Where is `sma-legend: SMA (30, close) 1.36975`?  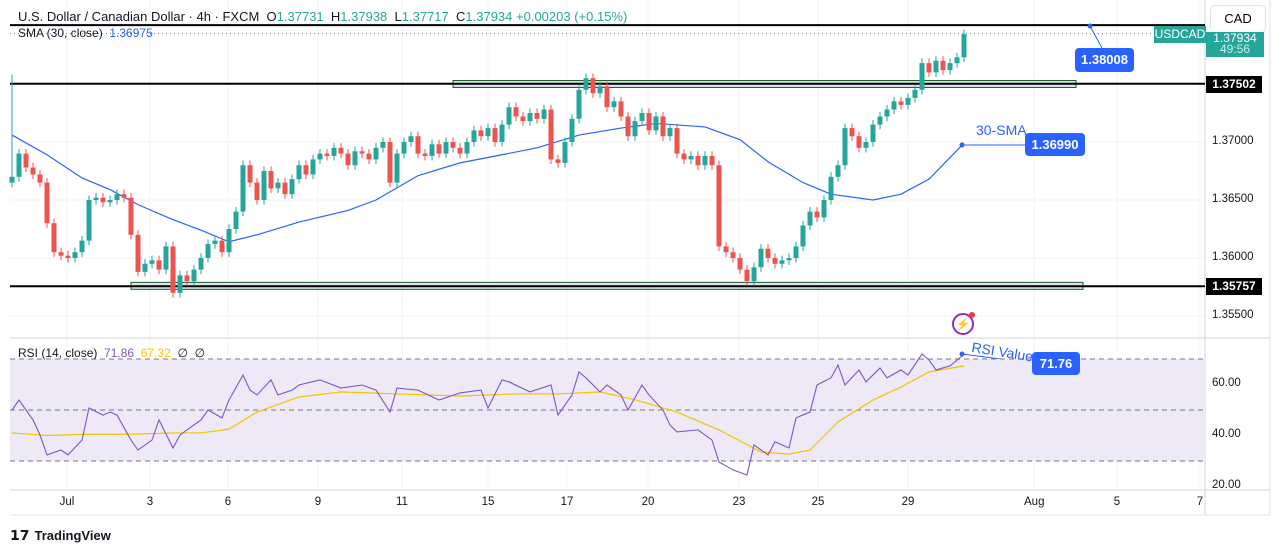 sma-legend: SMA (30, close) 1.36975 is located at coordinates (85, 33).